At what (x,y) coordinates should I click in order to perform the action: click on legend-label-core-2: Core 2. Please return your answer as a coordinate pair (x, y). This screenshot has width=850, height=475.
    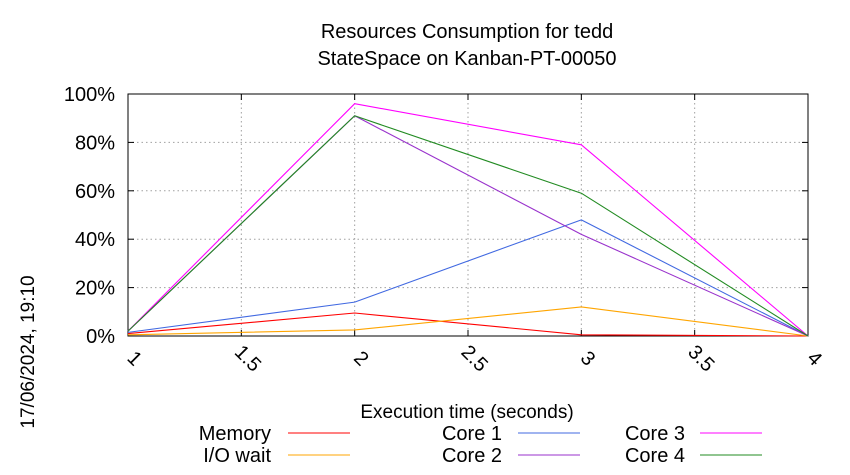
    Looking at the image, I should click on (472, 456).